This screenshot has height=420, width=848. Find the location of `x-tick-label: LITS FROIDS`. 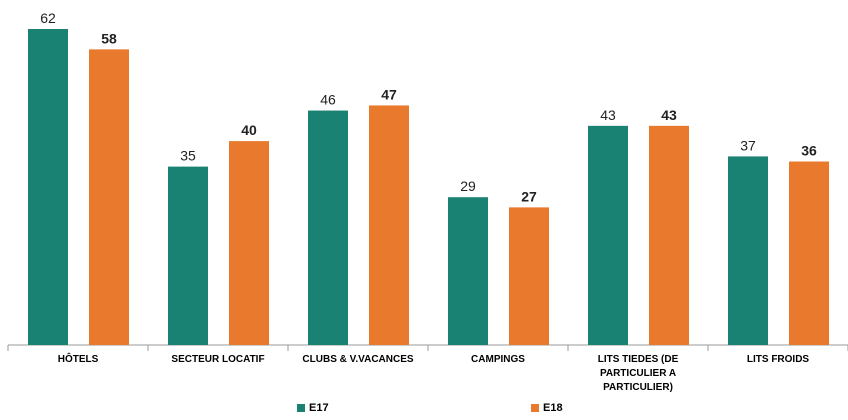

x-tick-label: LITS FROIDS is located at coordinates (778, 359).